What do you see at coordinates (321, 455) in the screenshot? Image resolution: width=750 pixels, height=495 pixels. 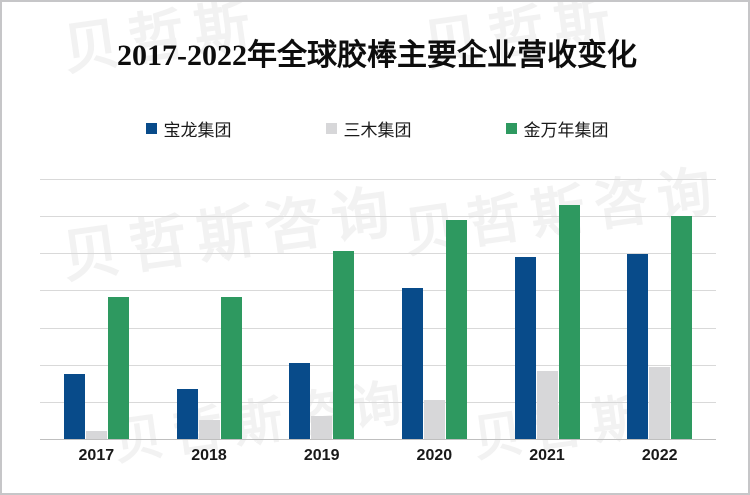 I see `x-axis-label: 2019` at bounding box center [321, 455].